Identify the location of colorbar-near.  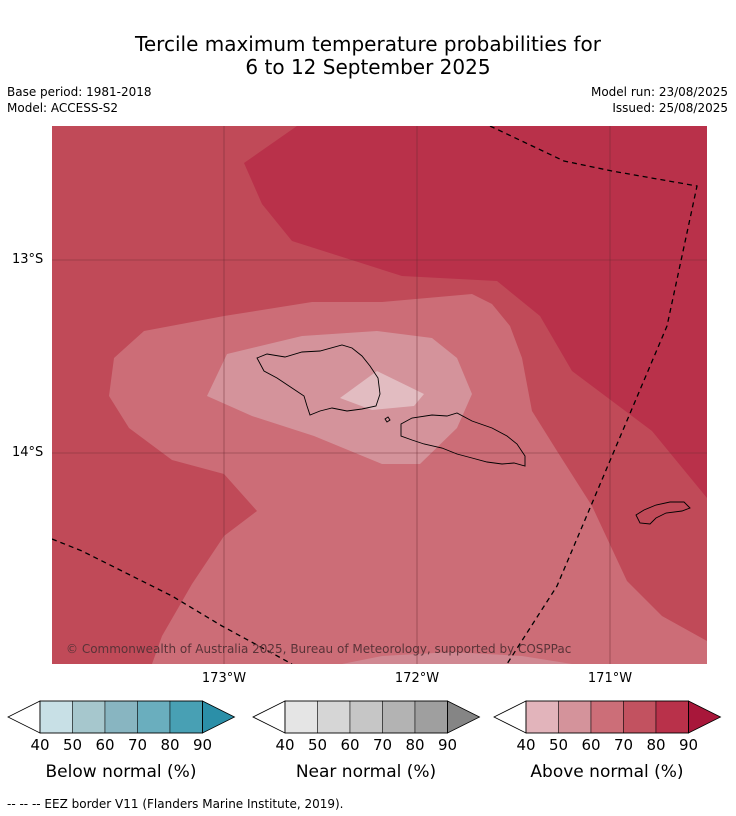
(366, 717).